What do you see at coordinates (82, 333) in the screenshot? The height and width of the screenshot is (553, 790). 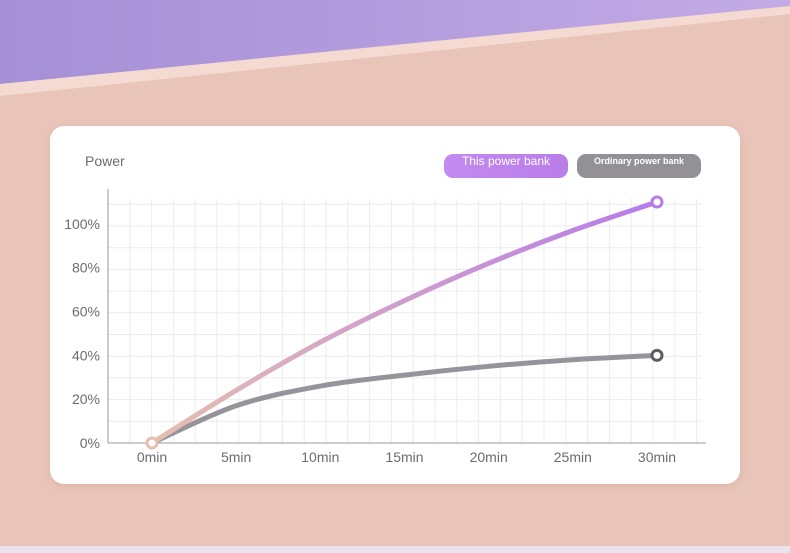 I see `y-tick-labels: 0% 20% 40% 60% 80% 100%` at bounding box center [82, 333].